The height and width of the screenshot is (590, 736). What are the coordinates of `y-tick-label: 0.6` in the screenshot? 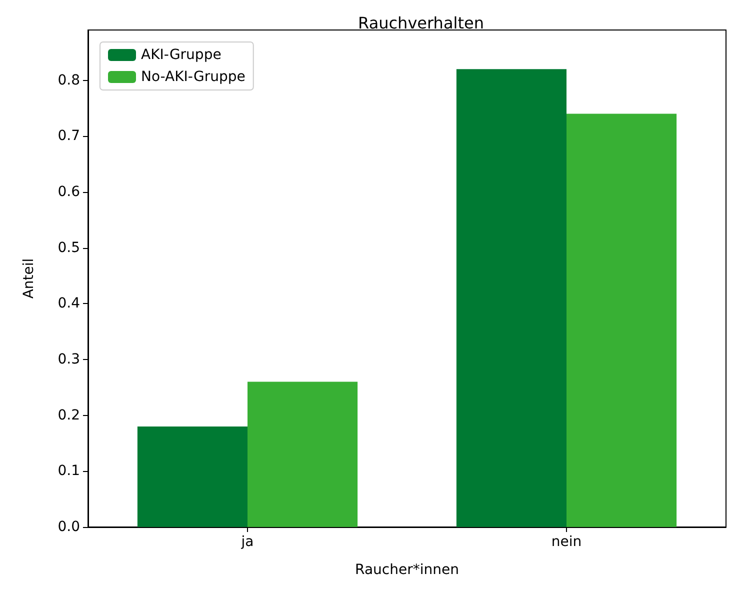 It's located at (69, 192).